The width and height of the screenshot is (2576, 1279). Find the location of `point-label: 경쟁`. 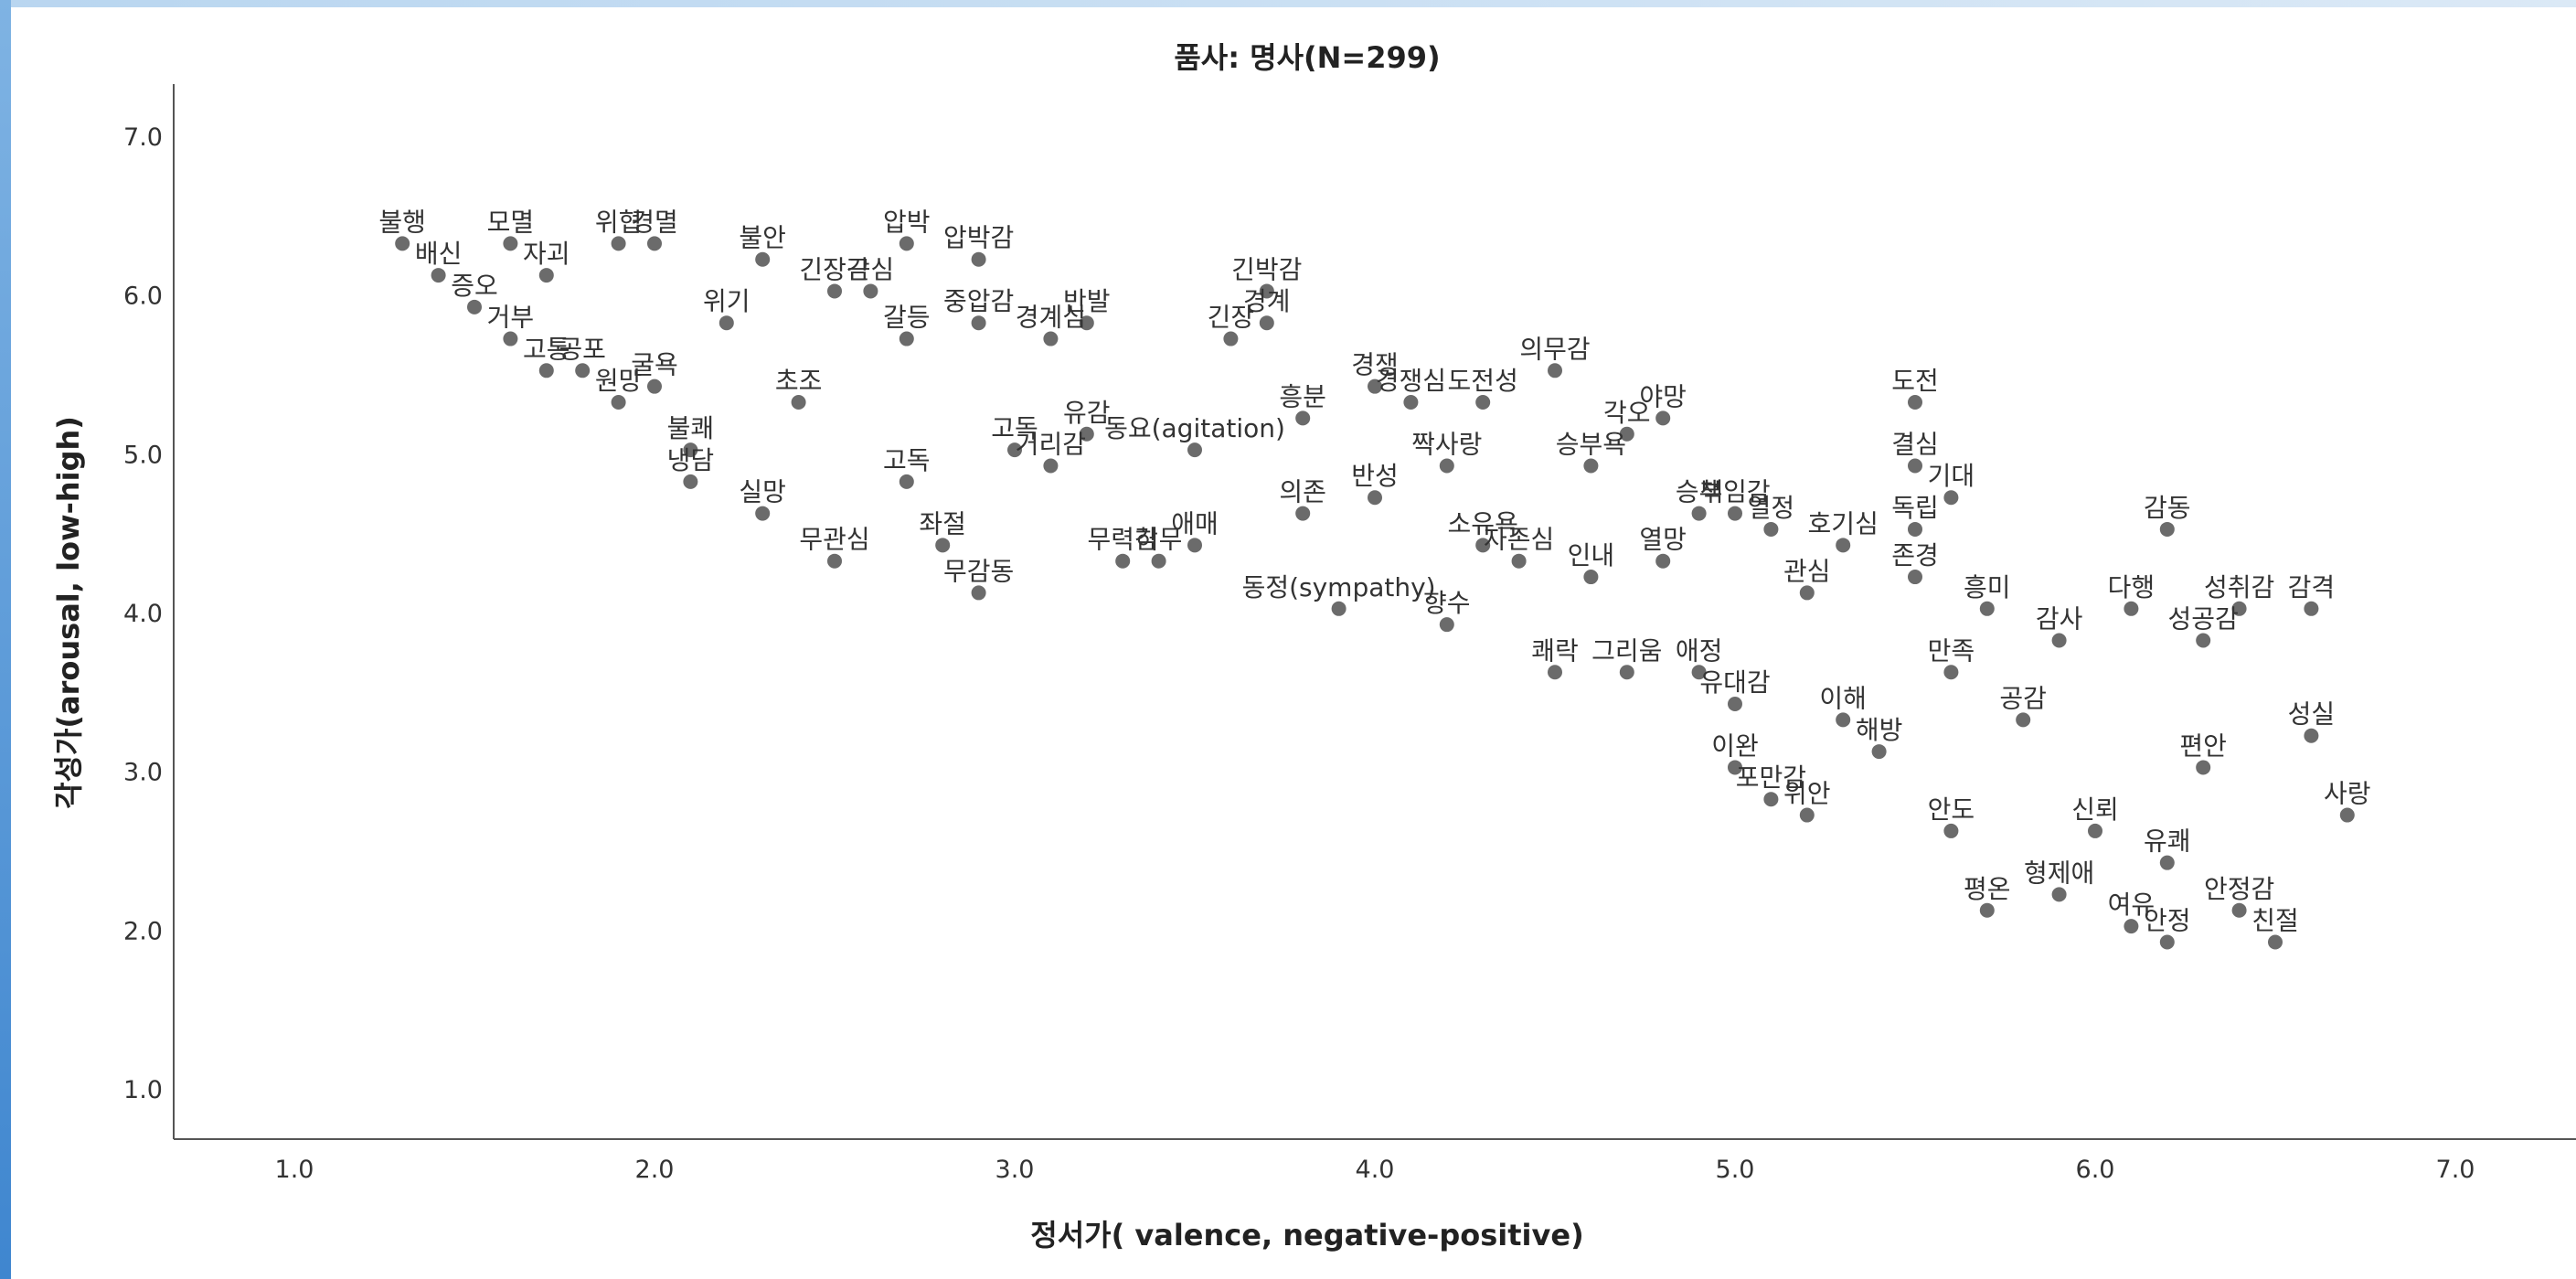

point-label: 경쟁 is located at coordinates (1375, 365).